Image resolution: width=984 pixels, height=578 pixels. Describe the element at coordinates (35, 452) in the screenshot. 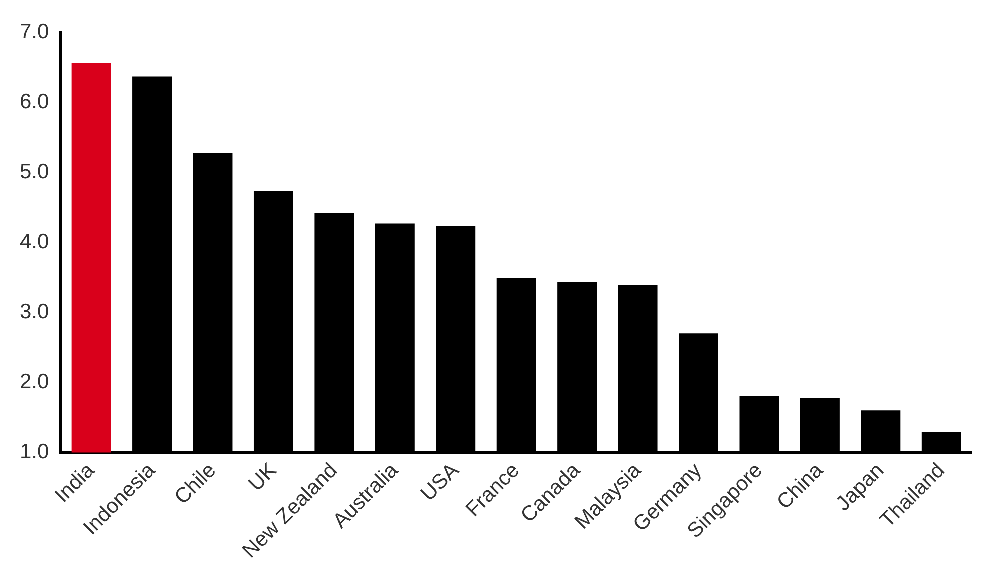

I see `y-tick-label: 1.0` at that location.